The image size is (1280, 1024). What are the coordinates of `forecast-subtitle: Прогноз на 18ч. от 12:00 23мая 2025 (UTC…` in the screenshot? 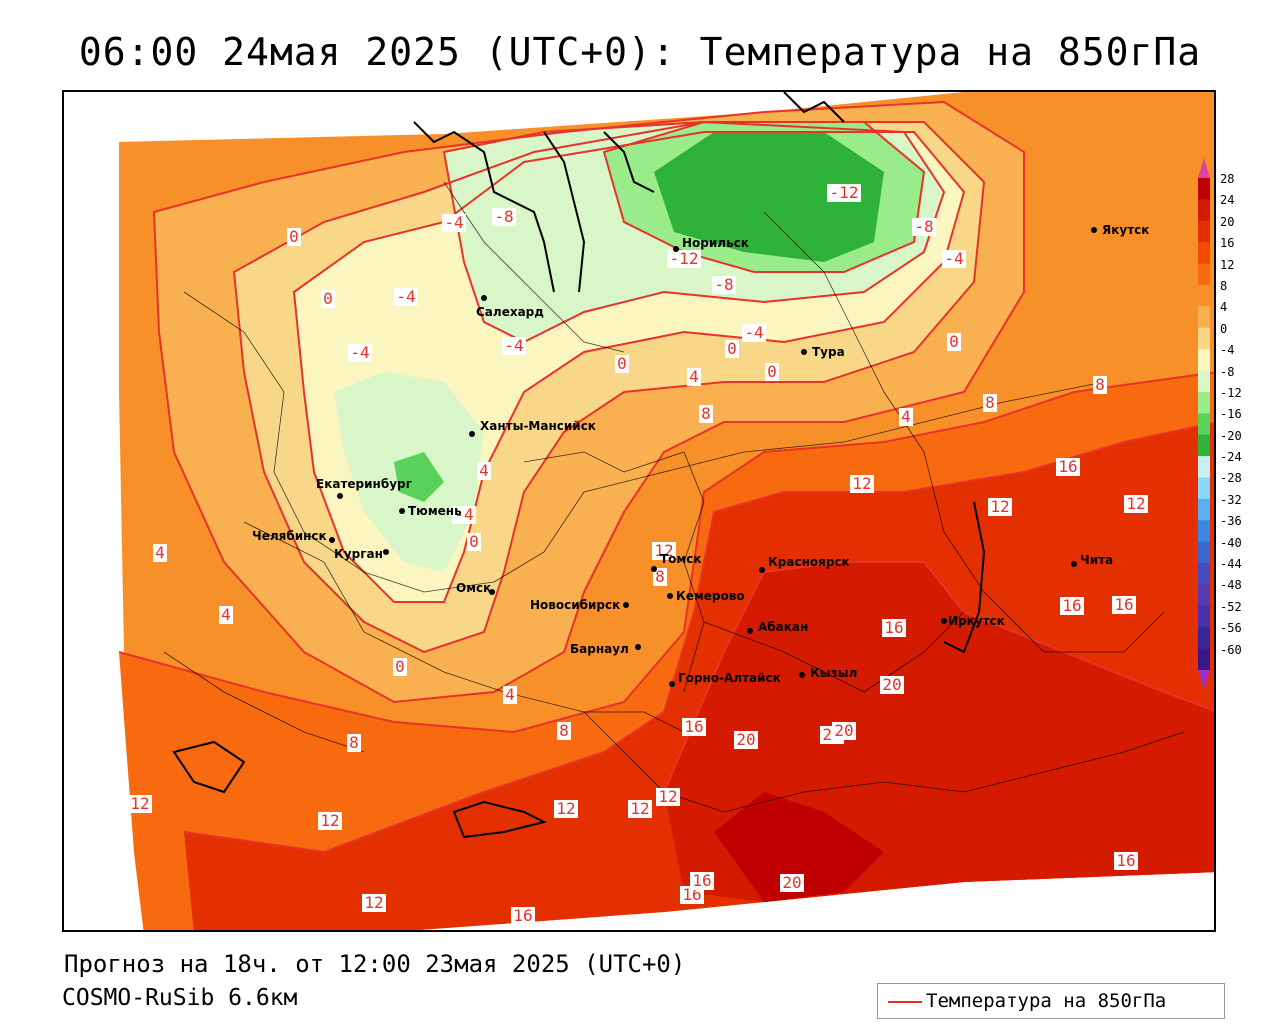 It's located at (375, 964).